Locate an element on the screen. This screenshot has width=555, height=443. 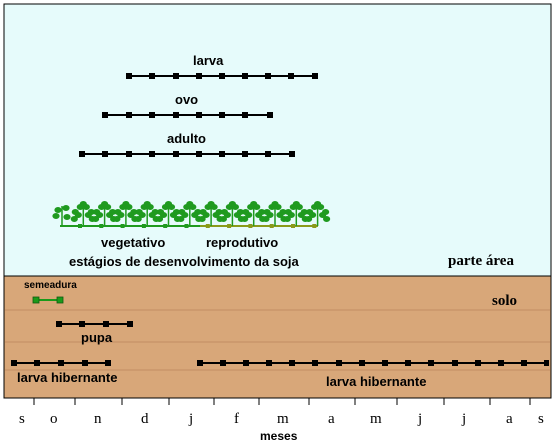
month-tick-a2: a is located at coordinates (509, 419).